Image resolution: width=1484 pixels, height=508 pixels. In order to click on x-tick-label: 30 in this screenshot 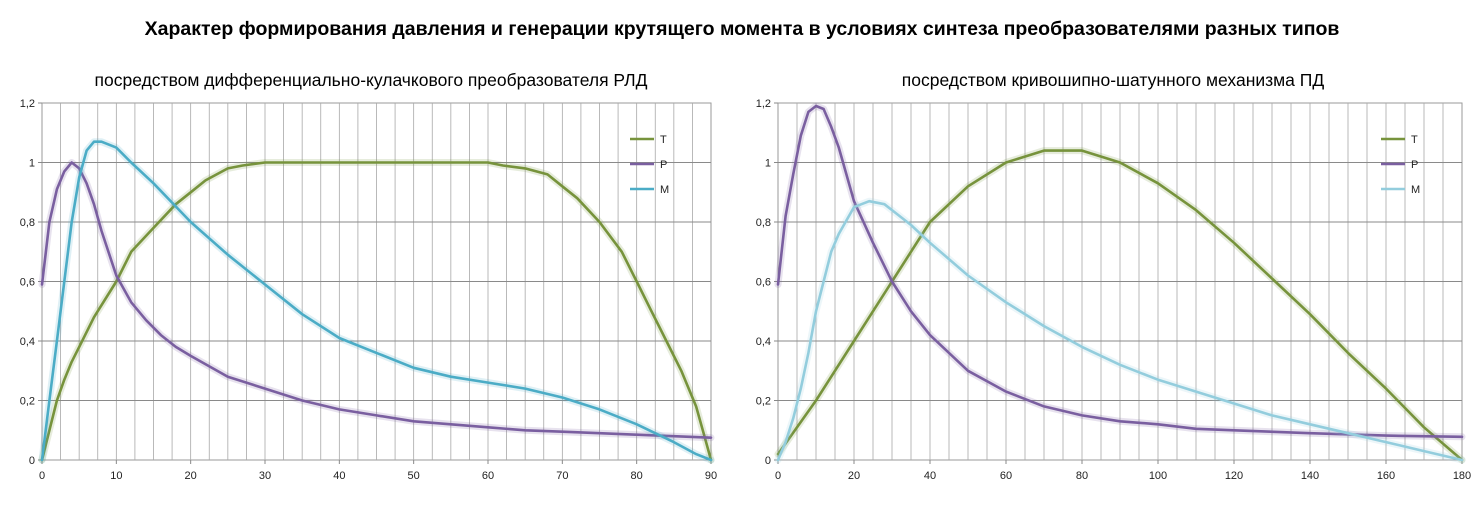, I will do `click(265, 476)`.